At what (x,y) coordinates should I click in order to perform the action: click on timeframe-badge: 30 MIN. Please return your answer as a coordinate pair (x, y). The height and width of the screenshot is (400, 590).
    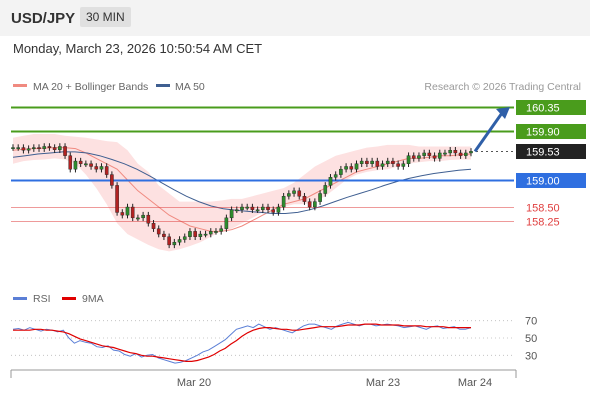
    Looking at the image, I should click on (105, 17).